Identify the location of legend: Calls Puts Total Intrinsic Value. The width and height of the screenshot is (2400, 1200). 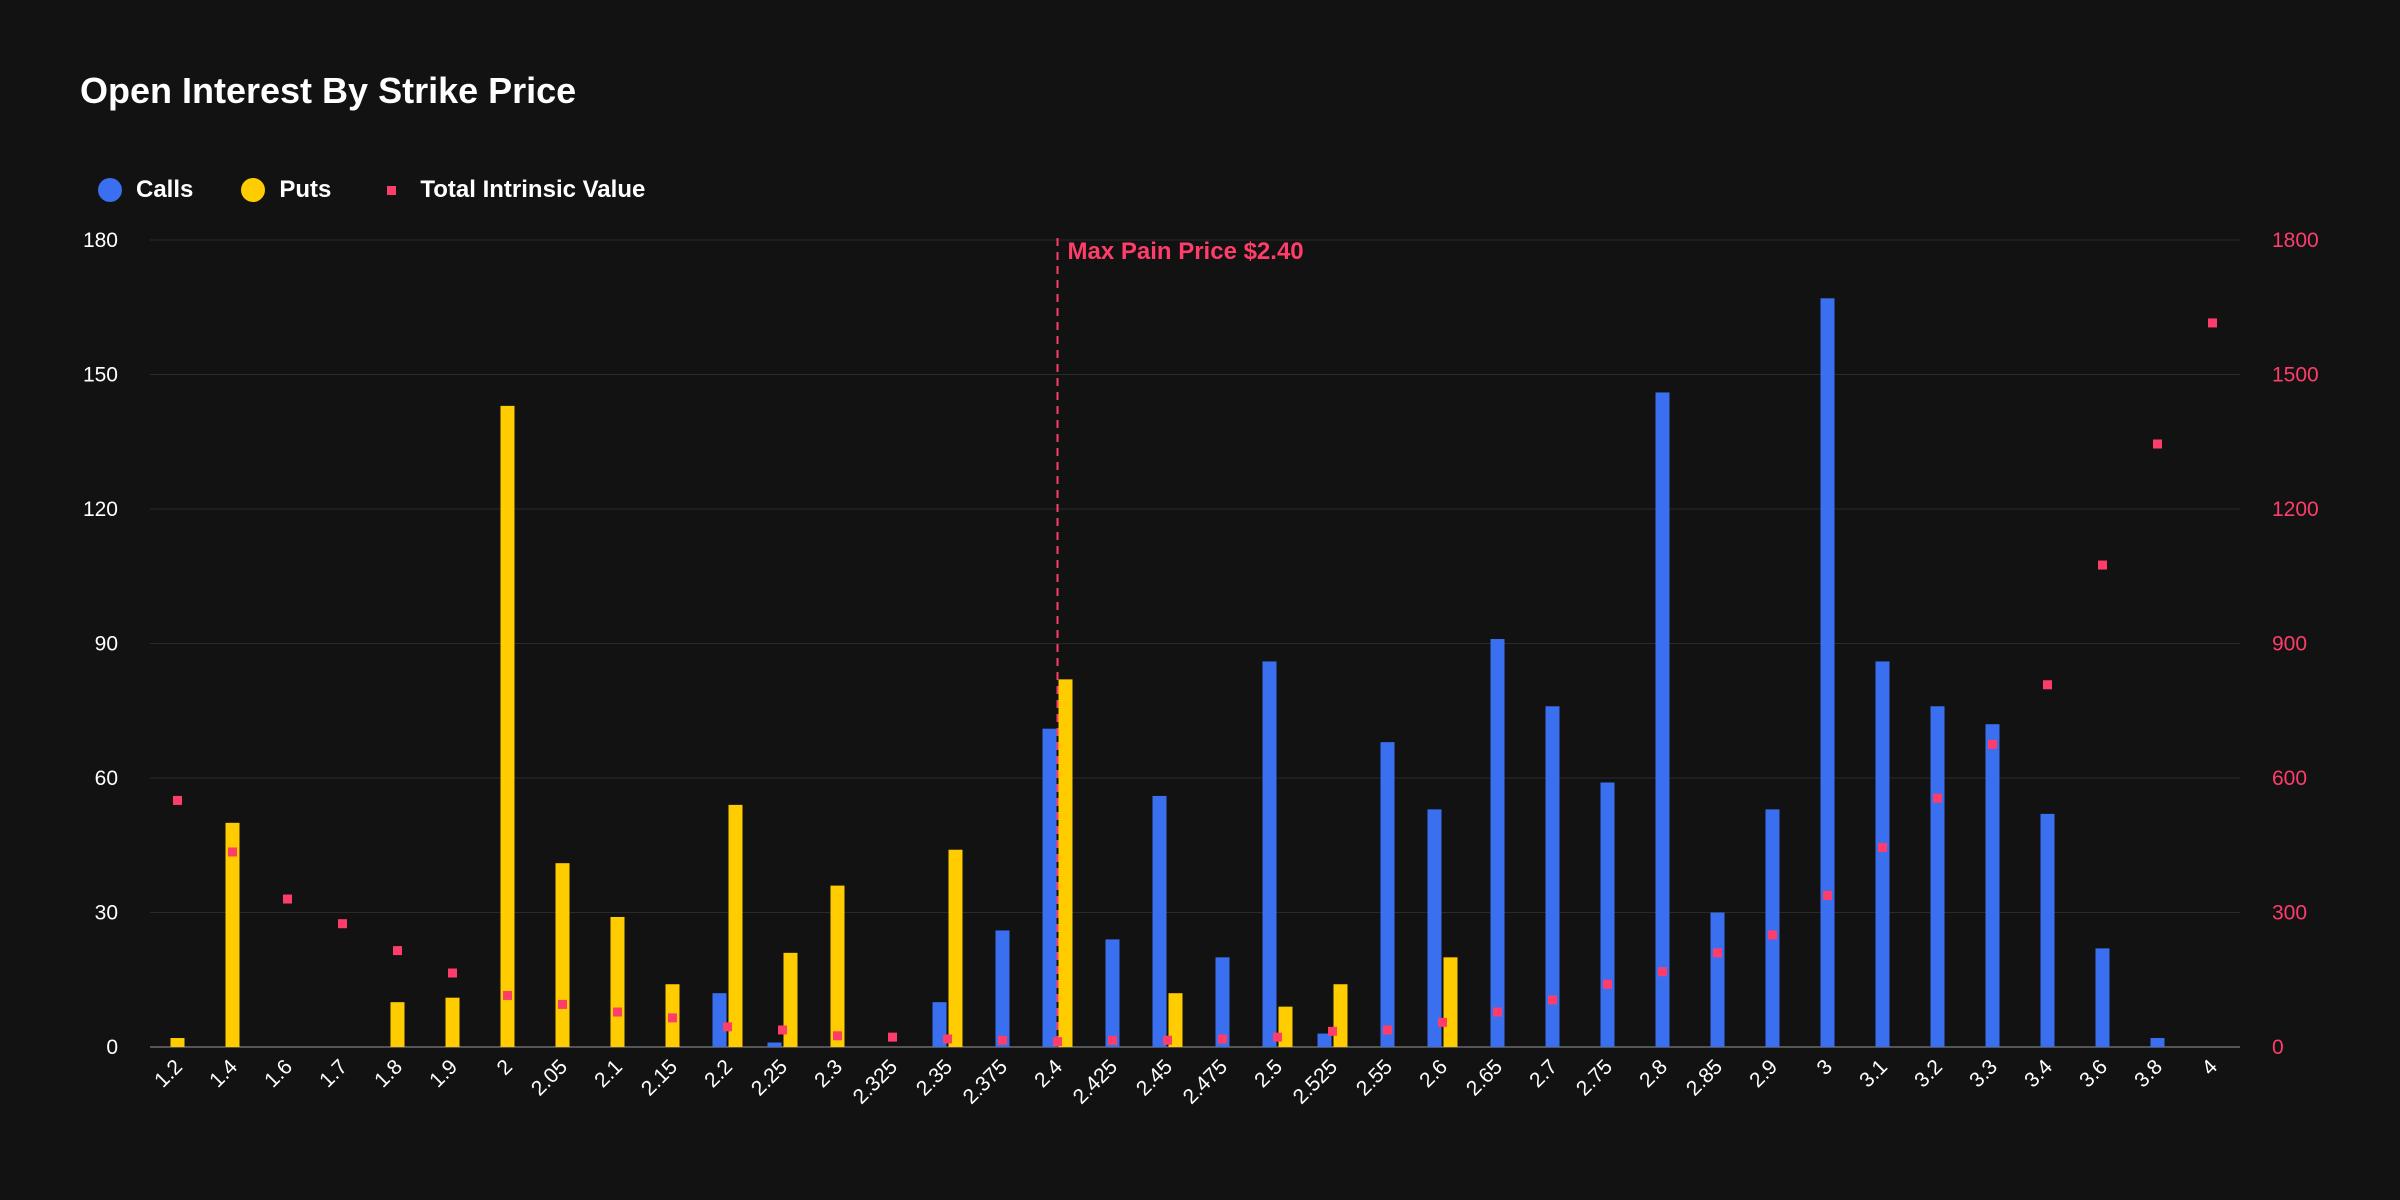
(395, 190).